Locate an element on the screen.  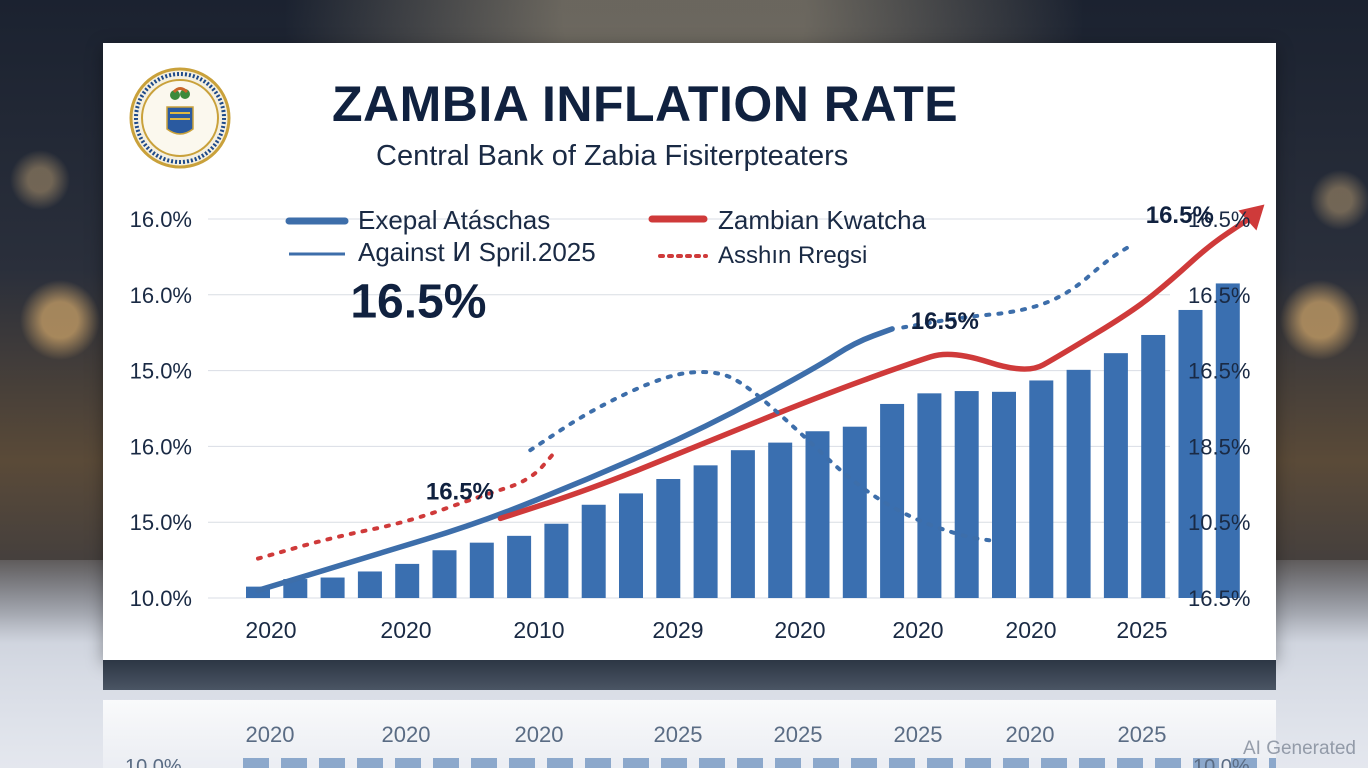
x-axis-labels: 2020 2020 2010 2029 2020 2020 2020 2025 is located at coordinates (706, 630).